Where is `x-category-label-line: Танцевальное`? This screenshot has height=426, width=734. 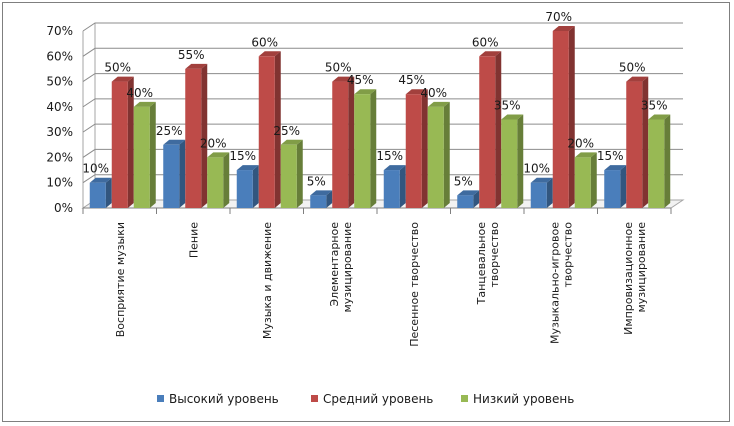
x-category-label-line: Танцевальное is located at coordinates (481, 264).